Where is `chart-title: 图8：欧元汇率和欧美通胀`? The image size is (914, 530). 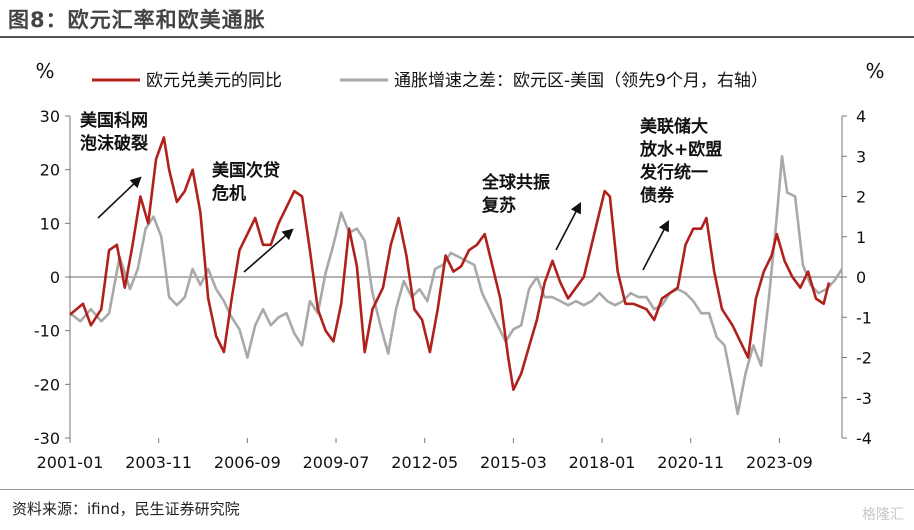
chart-title: 图8：欧元汇率和欧美通胀 is located at coordinates (137, 20).